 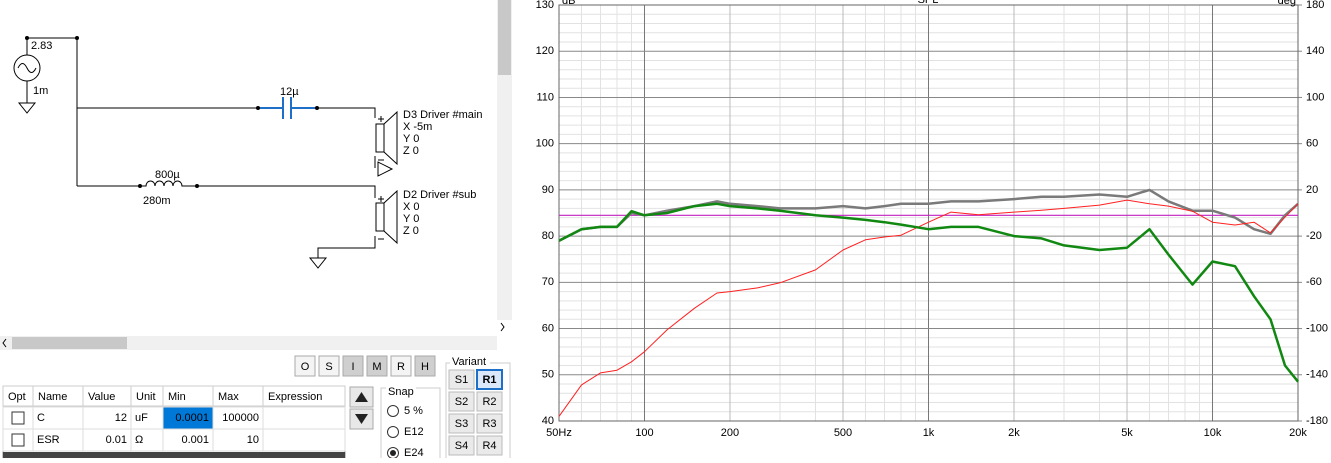 I want to click on y-tick-label: 80, so click(x=548, y=236).